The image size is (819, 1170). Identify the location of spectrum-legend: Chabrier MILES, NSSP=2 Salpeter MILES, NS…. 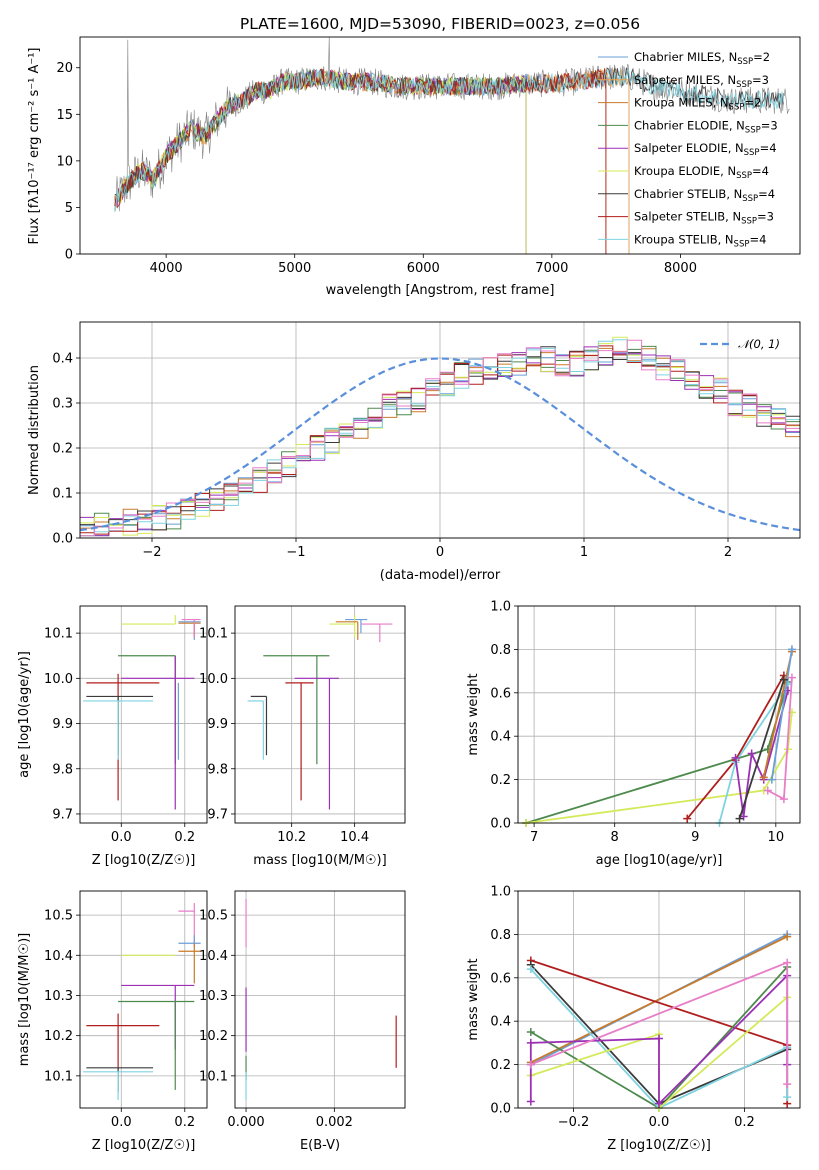
(688, 149).